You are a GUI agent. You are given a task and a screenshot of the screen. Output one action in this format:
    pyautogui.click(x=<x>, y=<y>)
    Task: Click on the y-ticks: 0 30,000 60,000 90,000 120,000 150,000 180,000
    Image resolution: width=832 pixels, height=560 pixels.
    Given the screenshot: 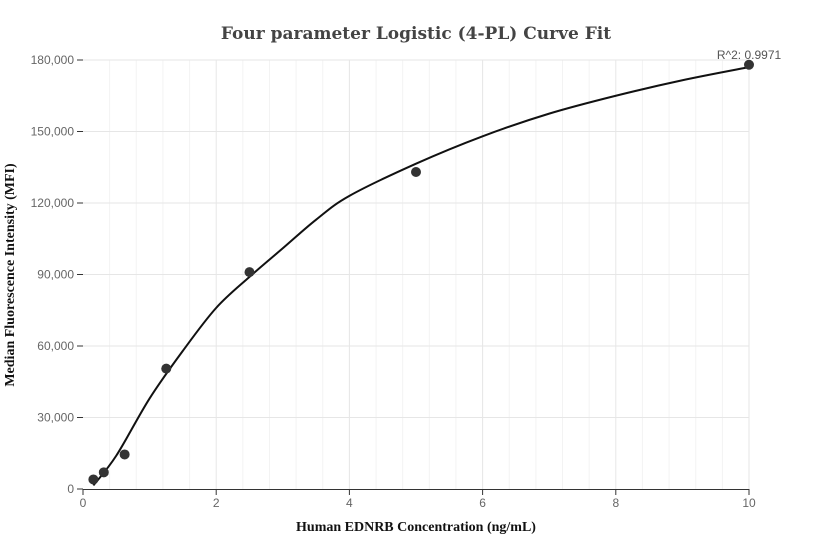 What is the action you would take?
    pyautogui.click(x=57, y=274)
    